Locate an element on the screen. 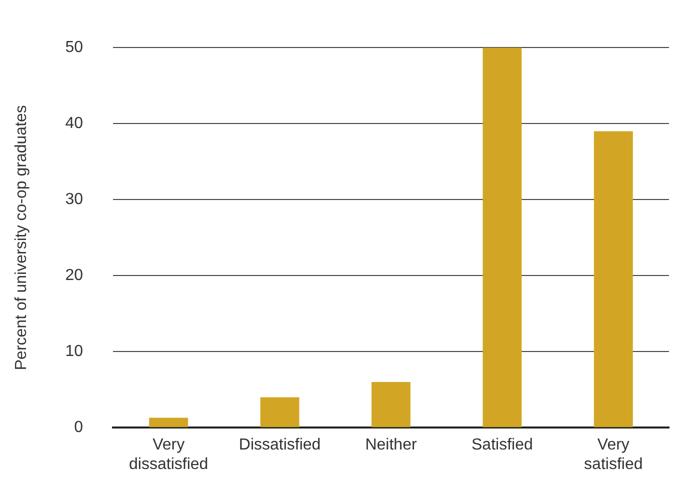  x-tick-label: Very dissatisfied is located at coordinates (168, 454).